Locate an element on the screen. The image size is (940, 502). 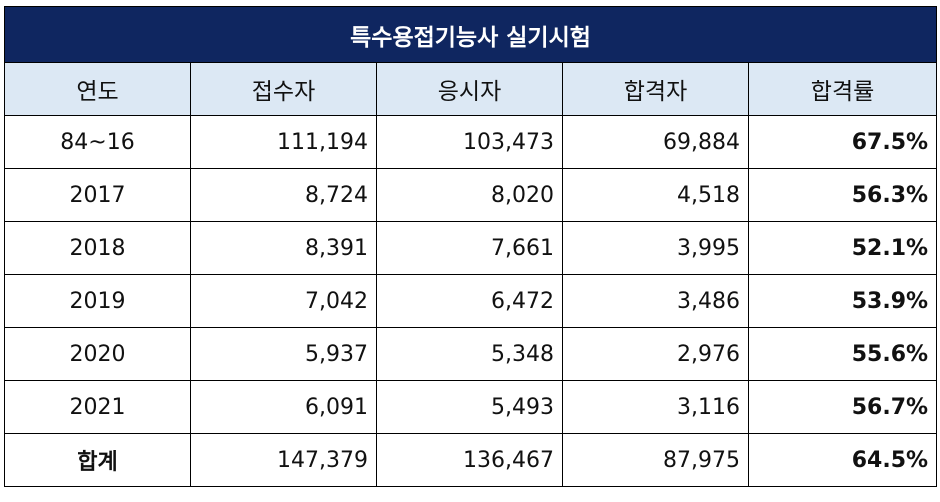
header-year: 연도 is located at coordinates (97, 89).